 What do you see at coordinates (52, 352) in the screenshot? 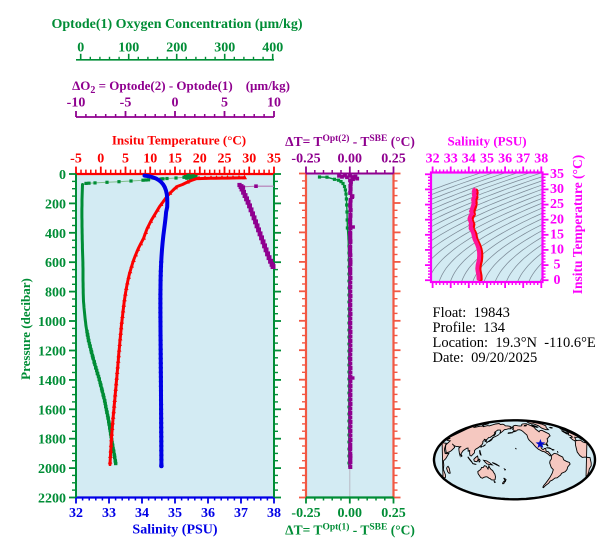
I see `svg-text: 1200` at bounding box center [52, 352].